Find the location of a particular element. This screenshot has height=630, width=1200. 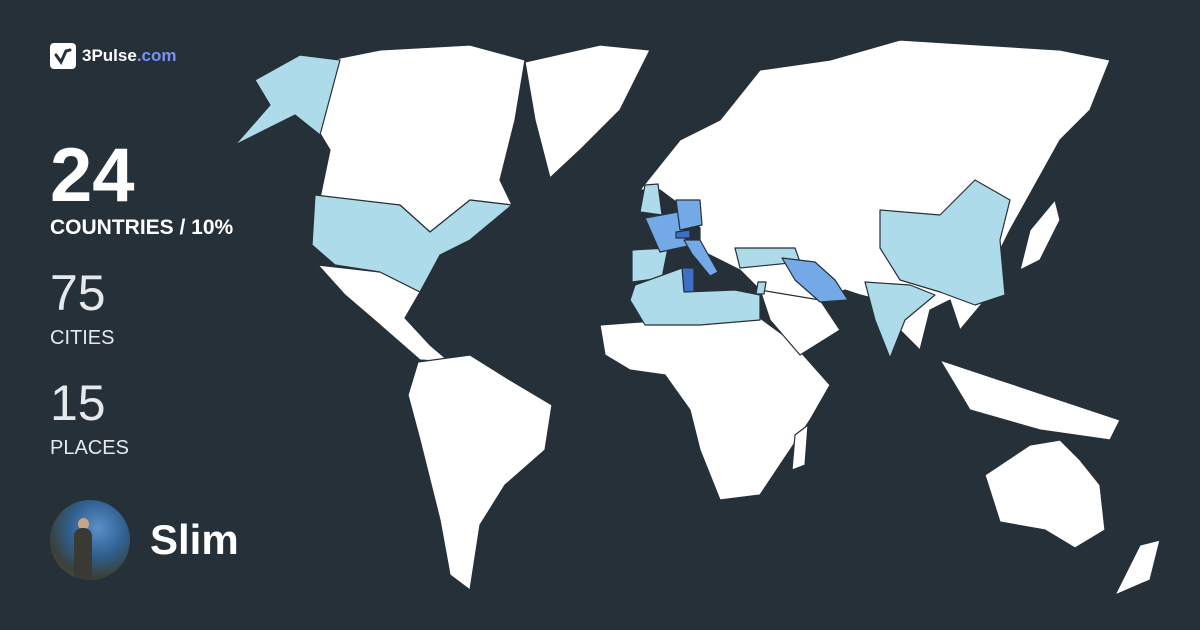

greenland is located at coordinates (587, 111).